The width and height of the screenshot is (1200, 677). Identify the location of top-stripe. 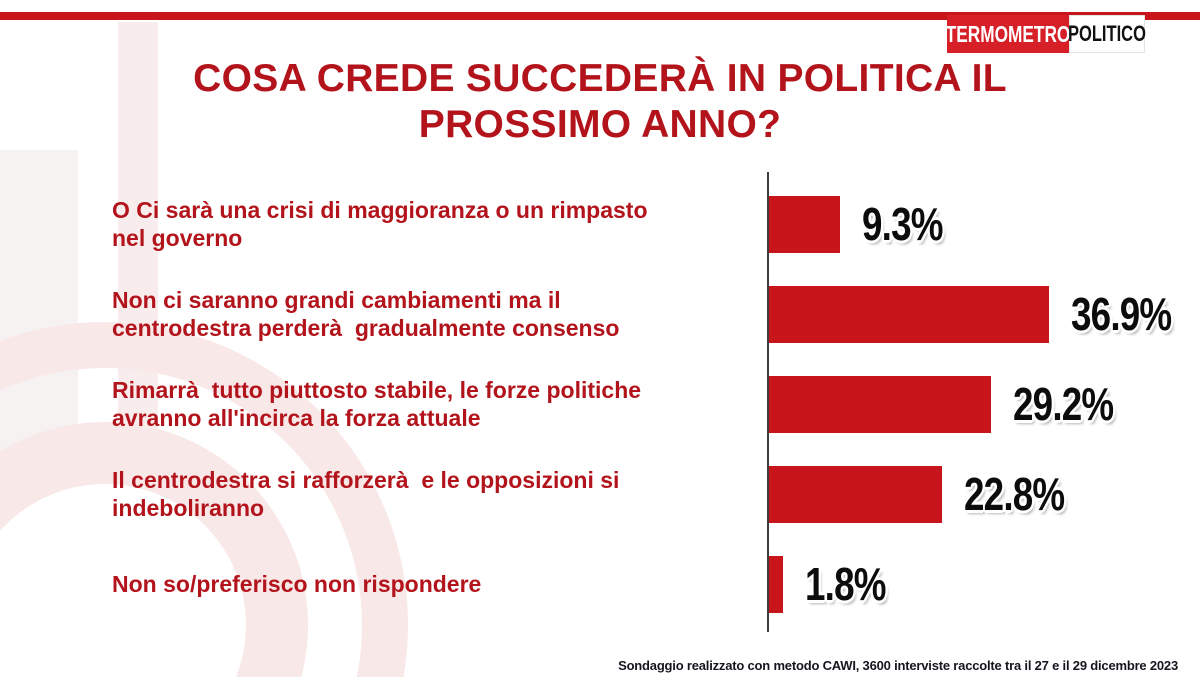
(600, 16).